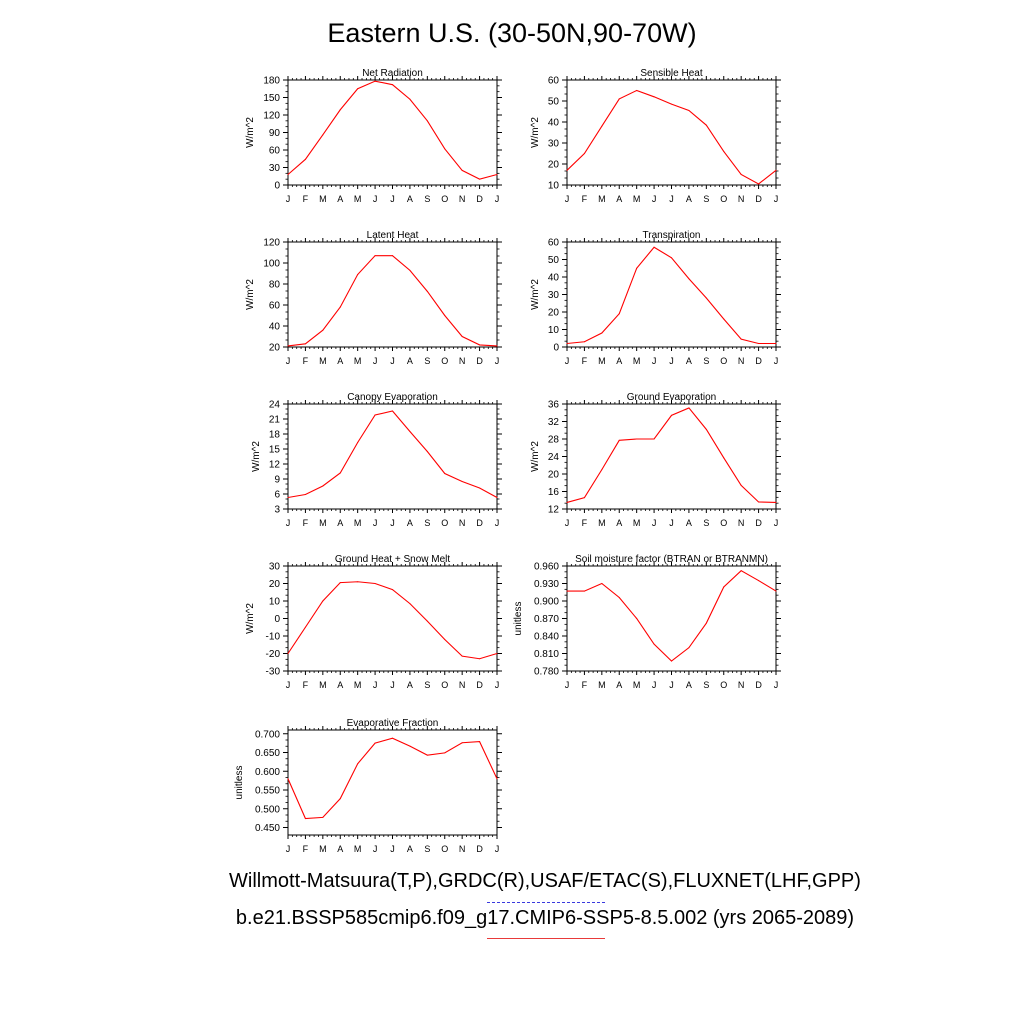 The image size is (1024, 1024). Describe the element at coordinates (275, 450) in the screenshot. I see `y-tick-label: 15` at that location.